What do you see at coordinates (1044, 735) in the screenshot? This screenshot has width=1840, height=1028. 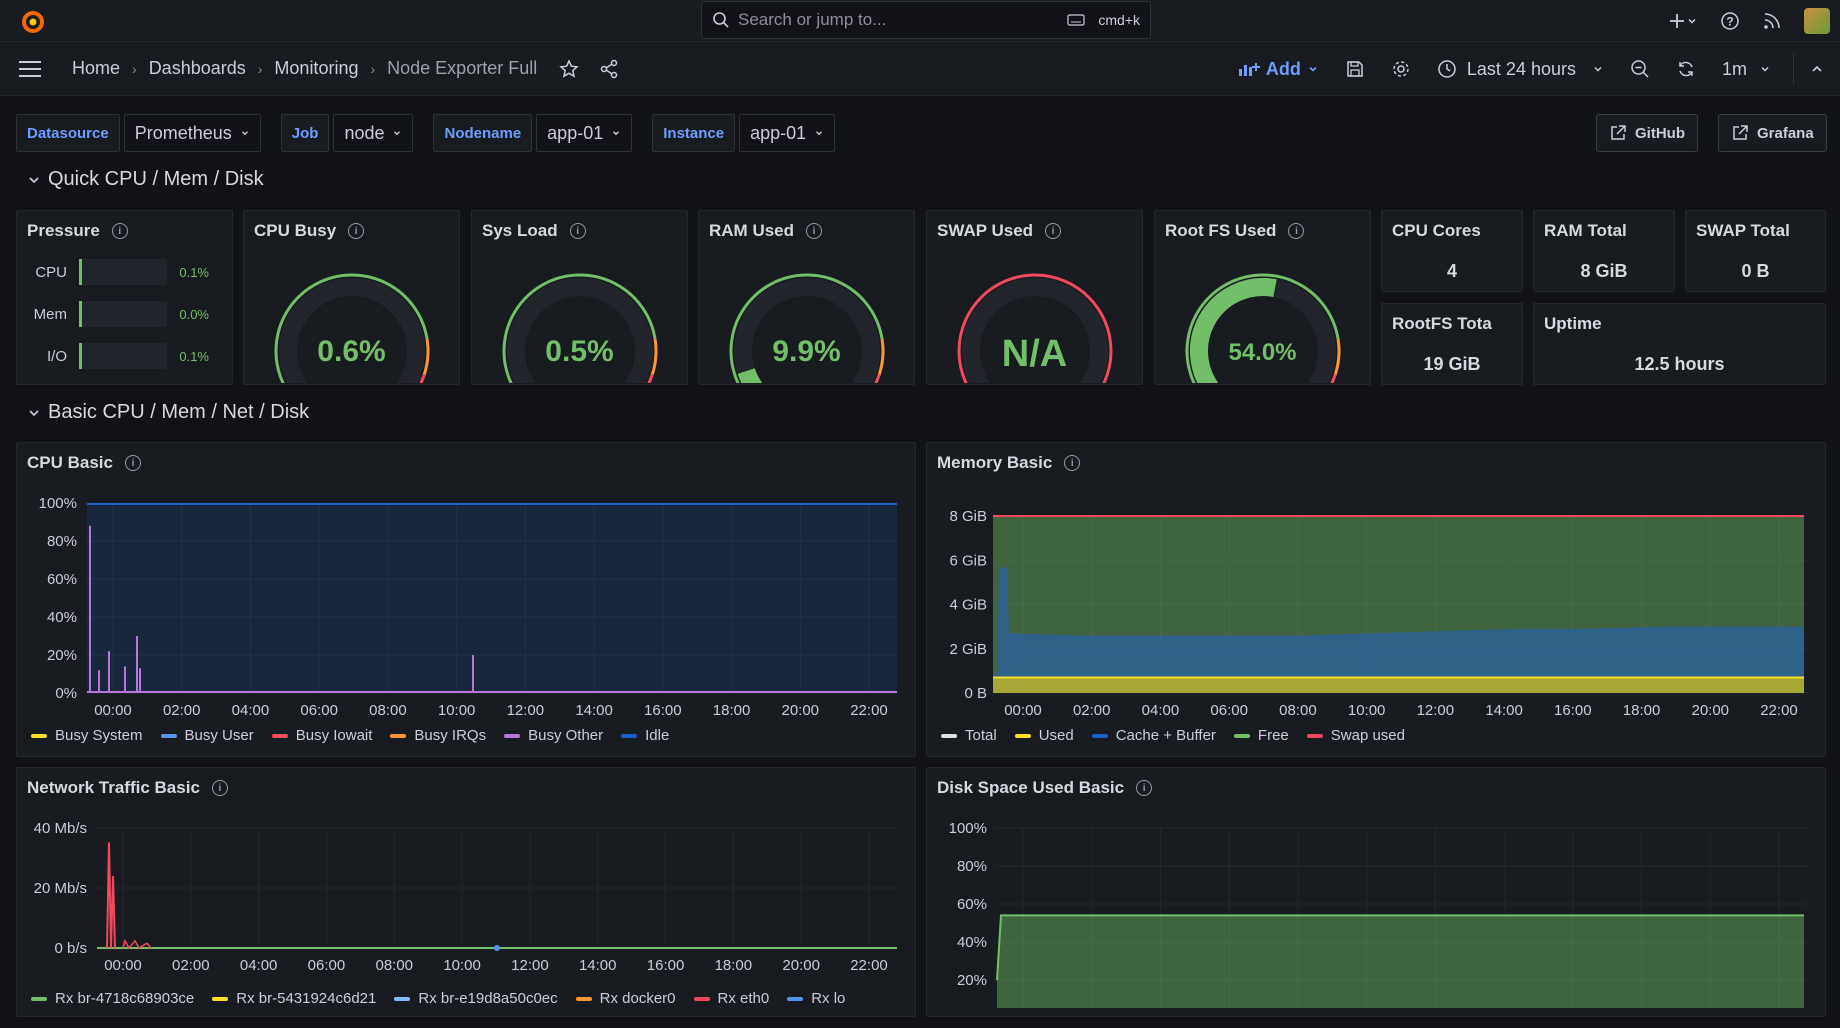 I see `legend-item: Used` at bounding box center [1044, 735].